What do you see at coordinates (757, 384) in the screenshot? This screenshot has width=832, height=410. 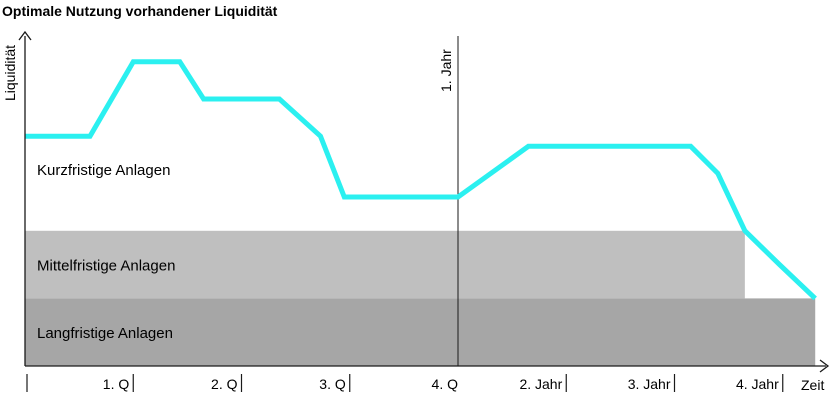 I see `x-tick-label: 4. Jahr` at bounding box center [757, 384].